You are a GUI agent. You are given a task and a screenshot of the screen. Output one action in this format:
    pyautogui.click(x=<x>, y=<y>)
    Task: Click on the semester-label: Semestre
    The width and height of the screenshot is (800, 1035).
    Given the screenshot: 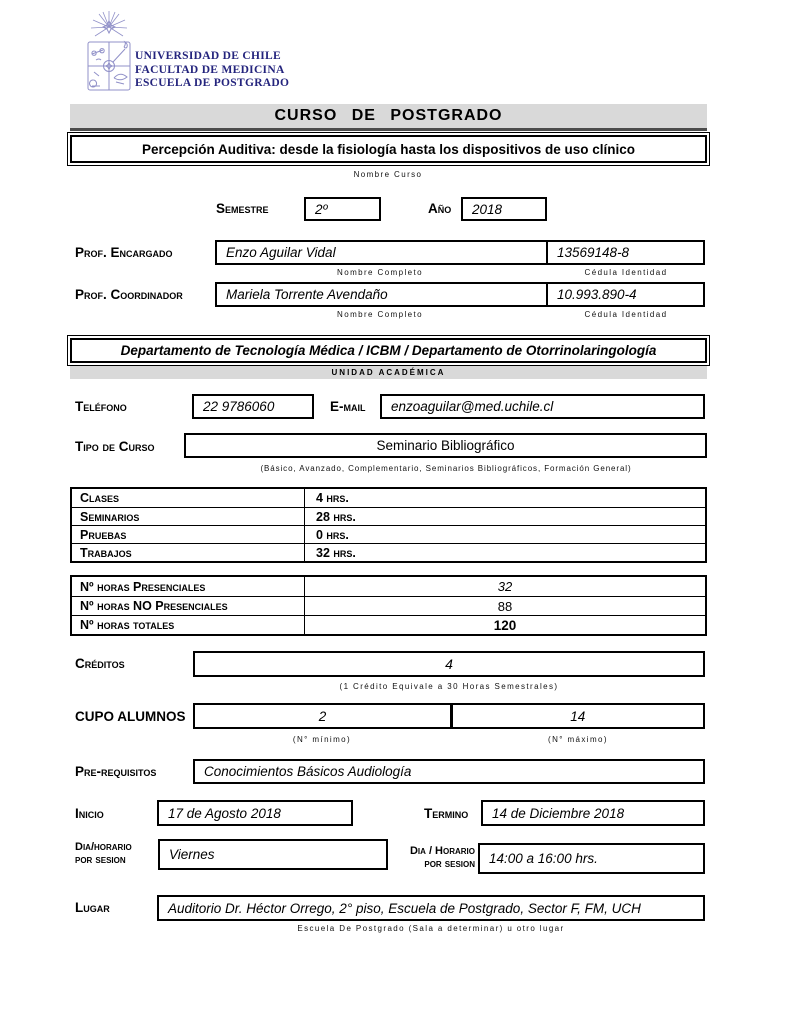 What is the action you would take?
    pyautogui.click(x=242, y=208)
    